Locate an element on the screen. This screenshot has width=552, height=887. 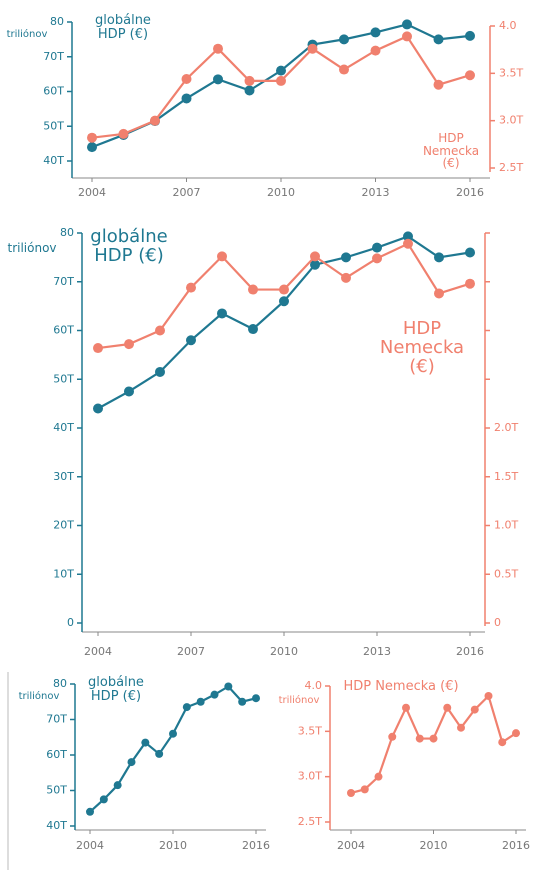
y2-tick-label: 3.0T is located at coordinates (511, 120).